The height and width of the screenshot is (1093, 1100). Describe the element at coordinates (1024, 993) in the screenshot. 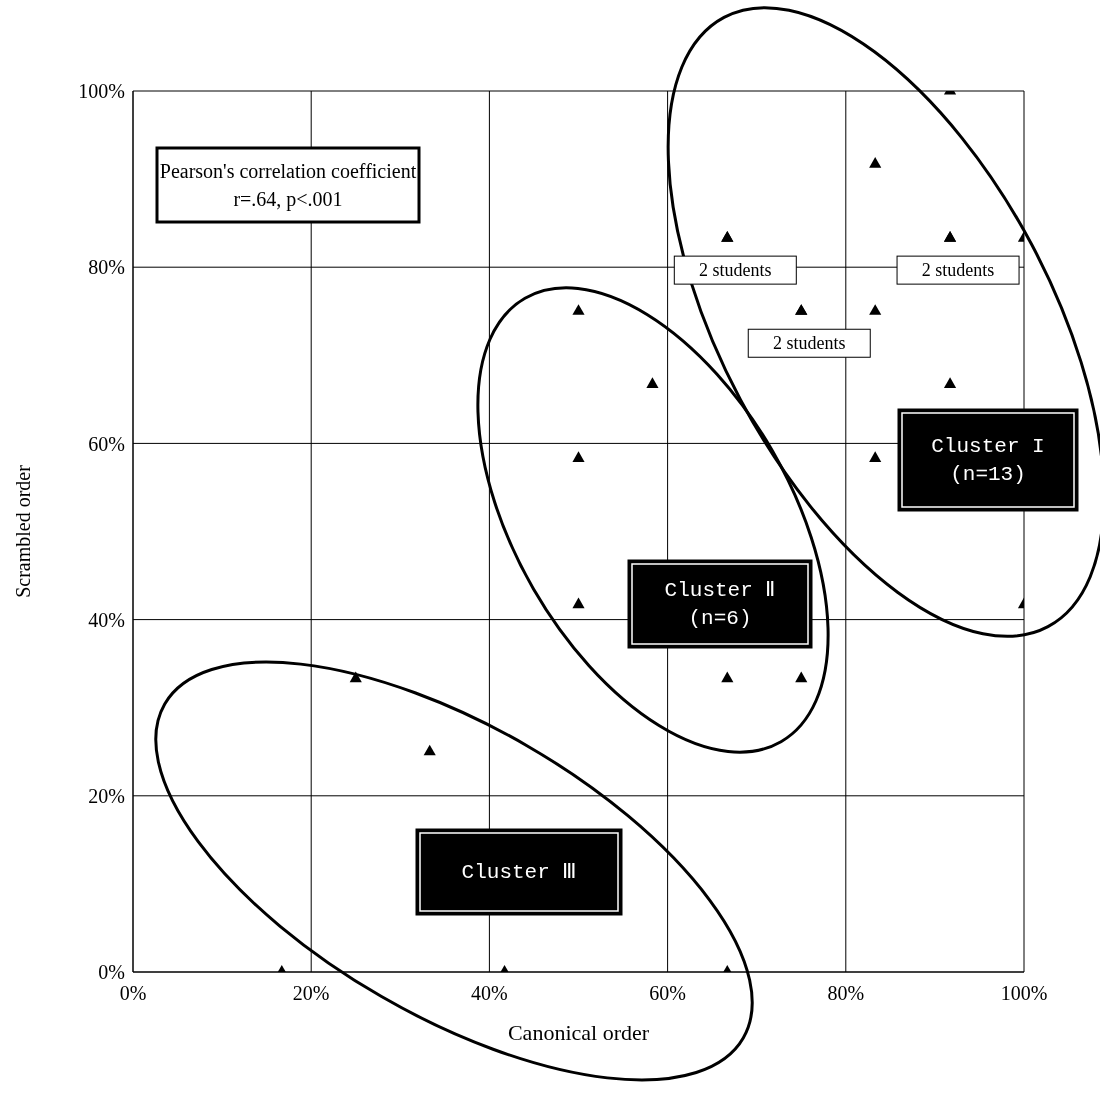

I see `x-tick-label: 100%` at that location.